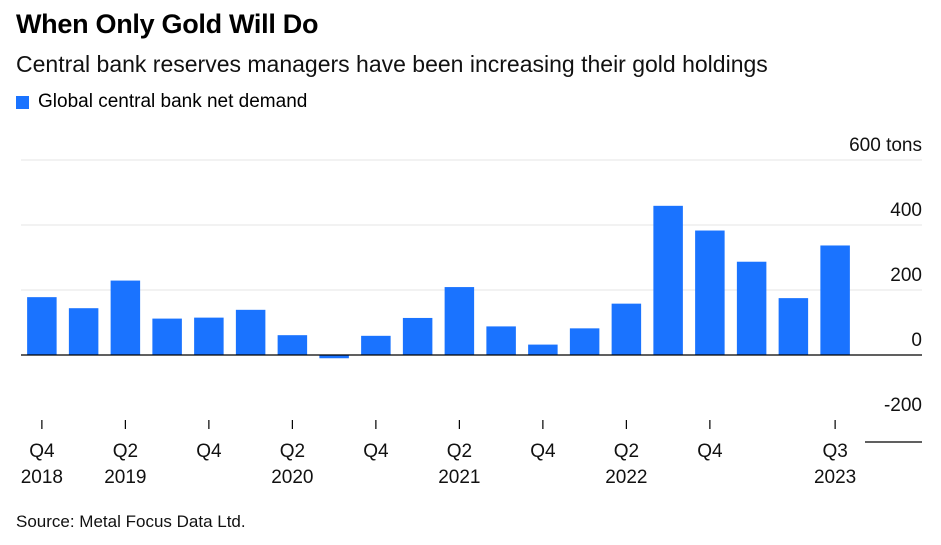  Describe the element at coordinates (459, 477) in the screenshot. I see `x-tick-year-label: 2021` at that location.